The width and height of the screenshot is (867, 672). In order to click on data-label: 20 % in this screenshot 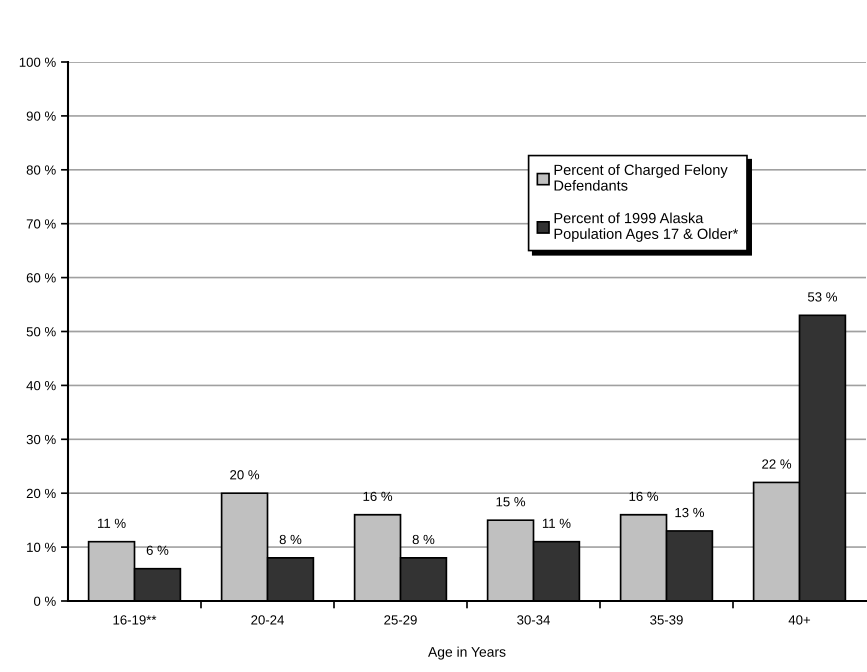, I will do `click(245, 475)`.